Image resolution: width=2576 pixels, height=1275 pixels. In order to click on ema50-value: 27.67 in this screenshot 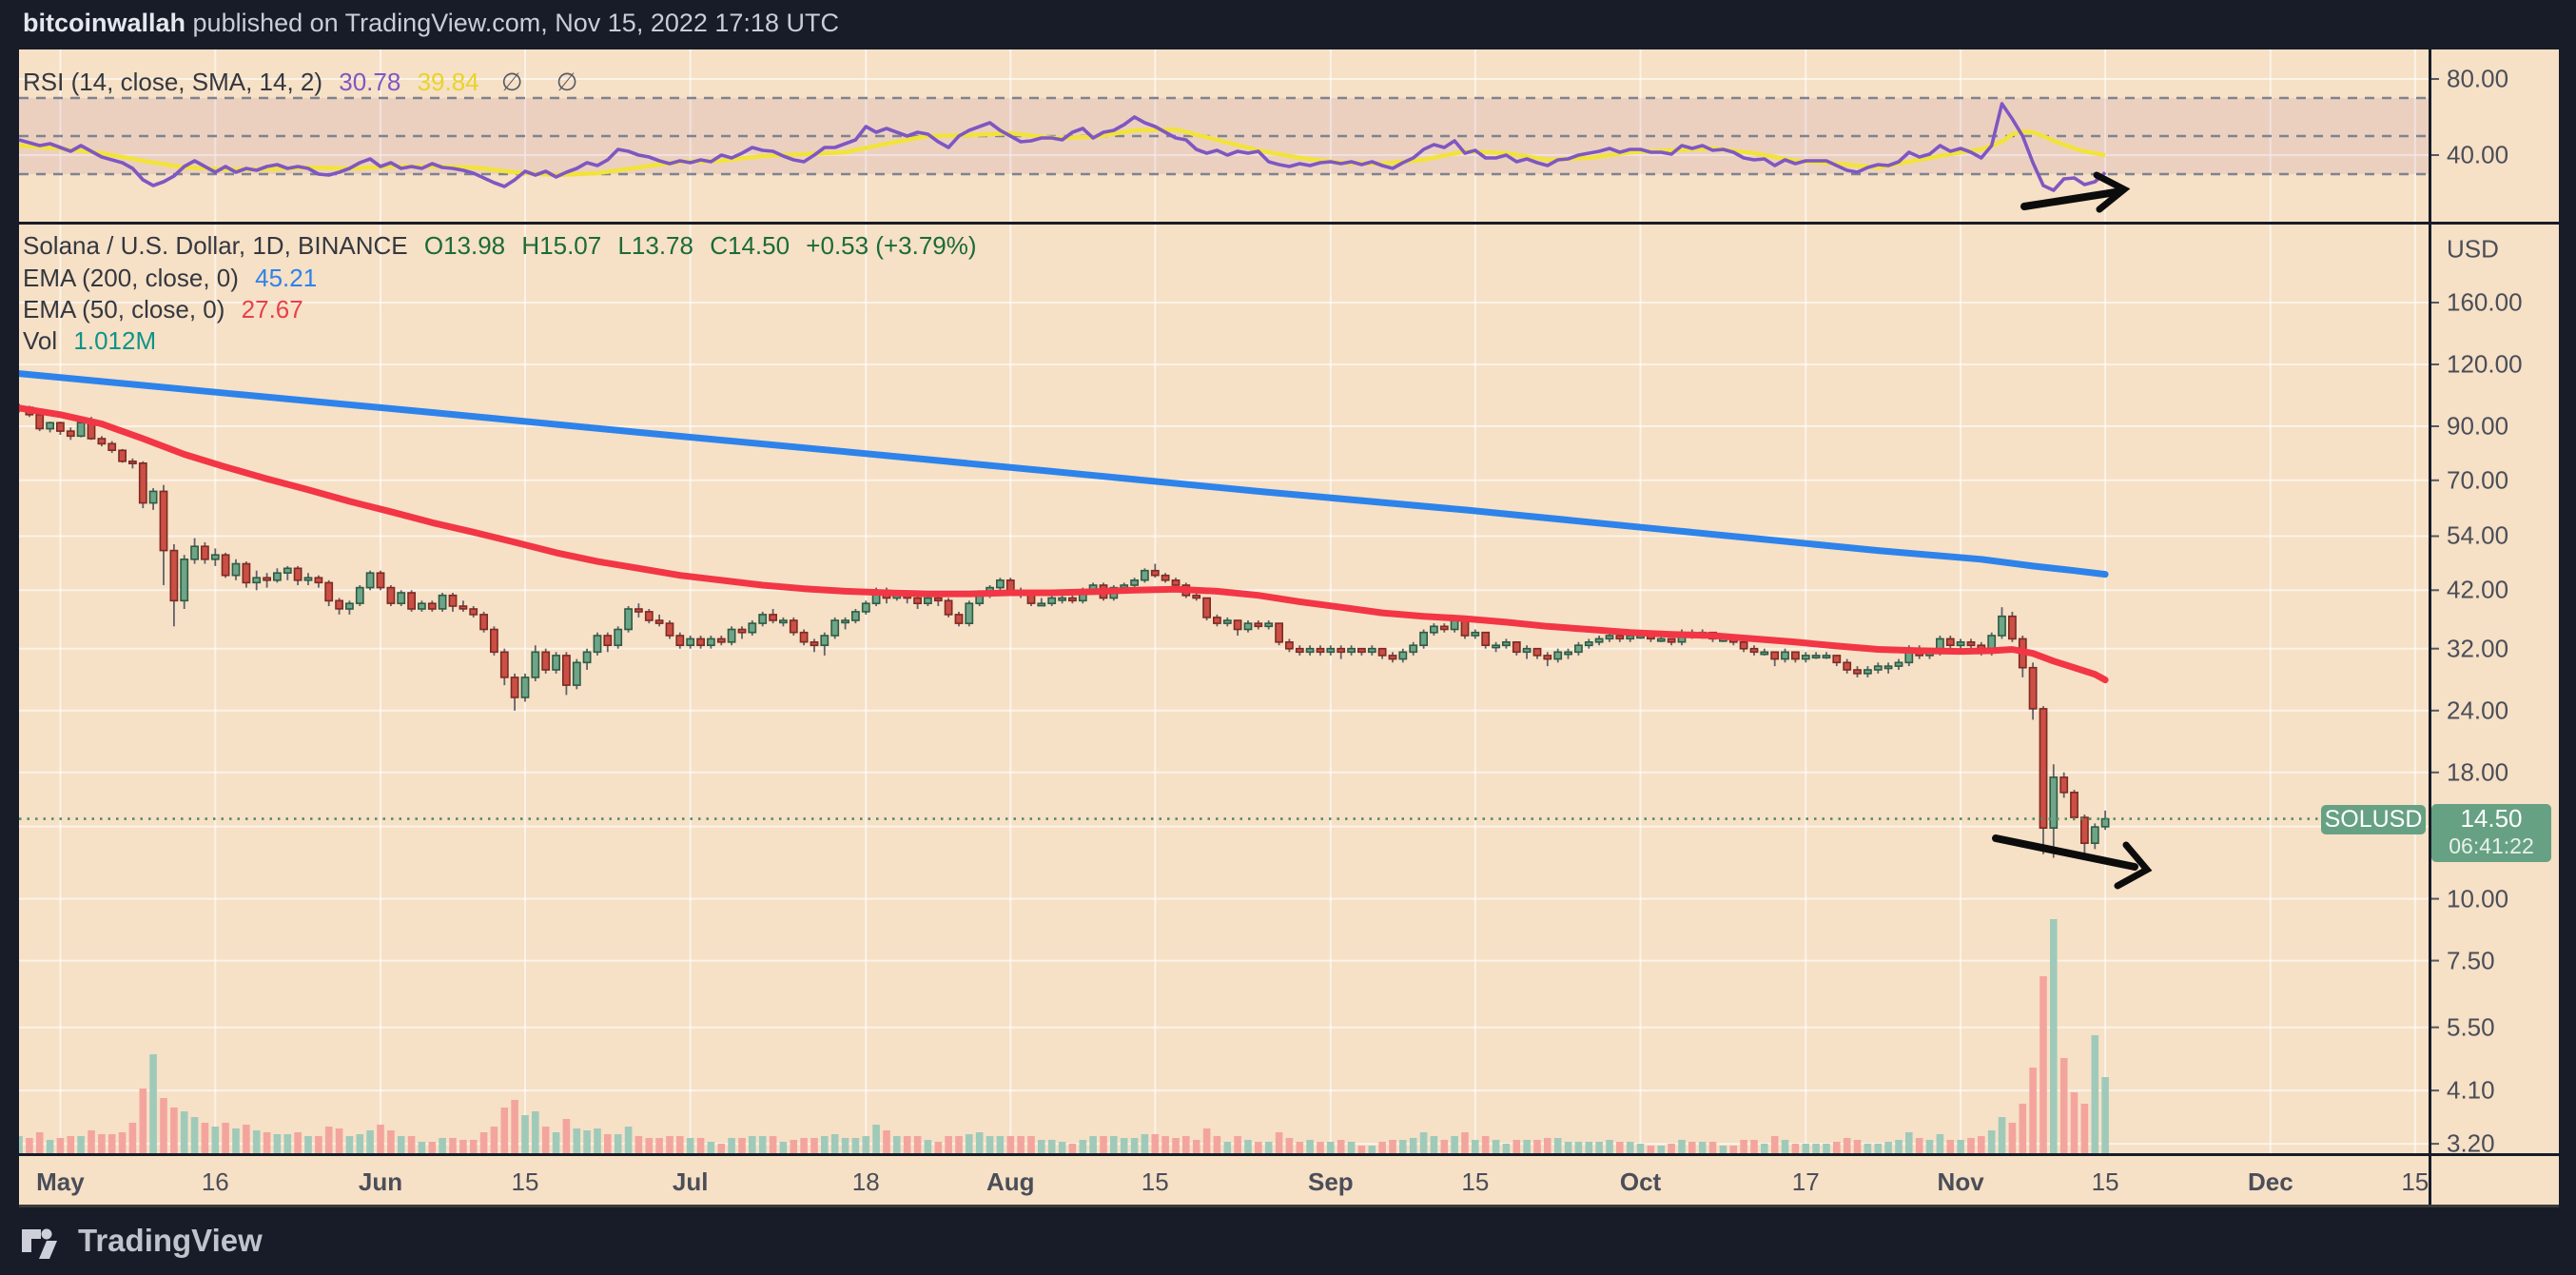, I will do `click(272, 310)`.